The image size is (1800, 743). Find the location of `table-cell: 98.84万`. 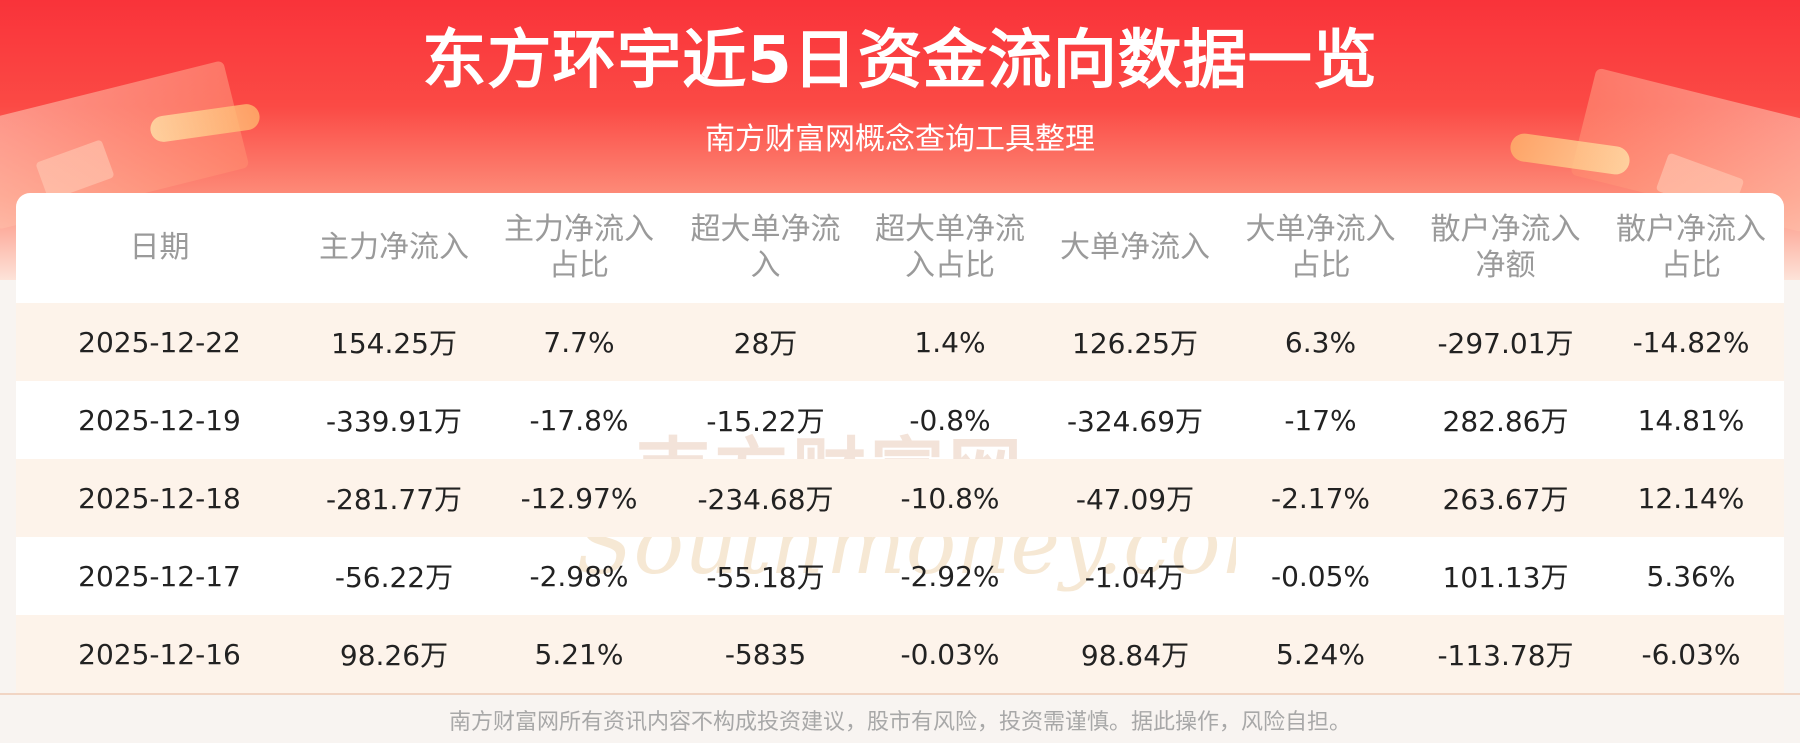

table-cell: 98.84万 is located at coordinates (1135, 655).